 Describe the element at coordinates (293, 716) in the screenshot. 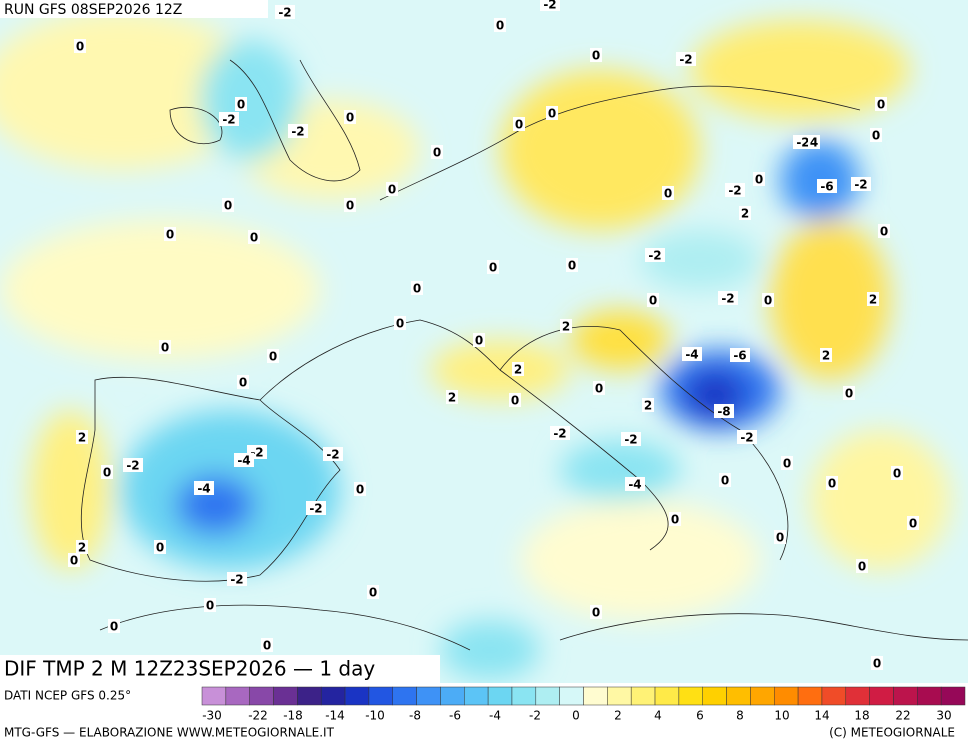

I see `colorbar-tick-label: -18` at that location.